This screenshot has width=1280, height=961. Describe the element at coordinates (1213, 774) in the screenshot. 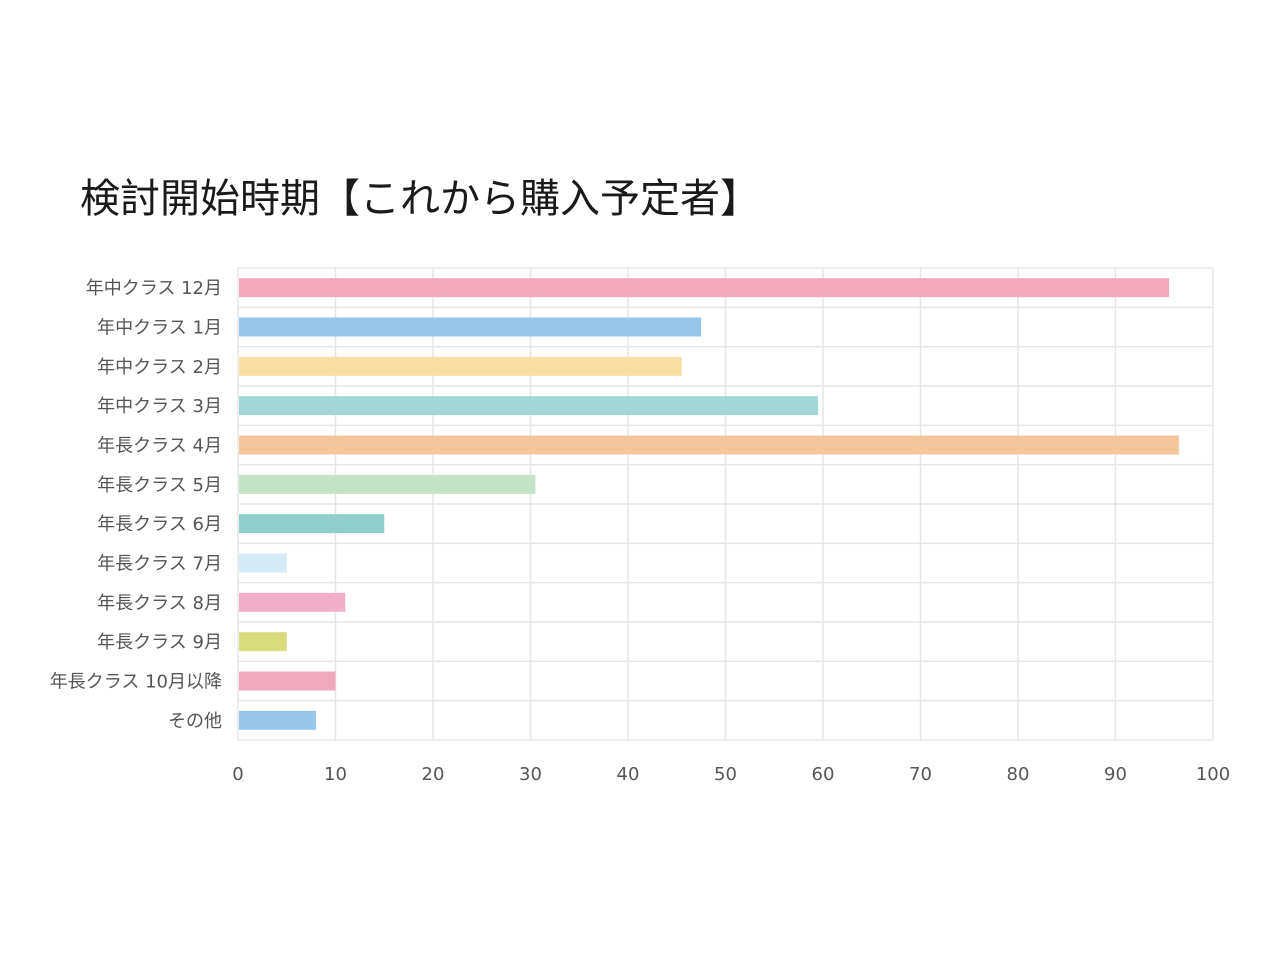

I see `x-tick-label: 100` at that location.